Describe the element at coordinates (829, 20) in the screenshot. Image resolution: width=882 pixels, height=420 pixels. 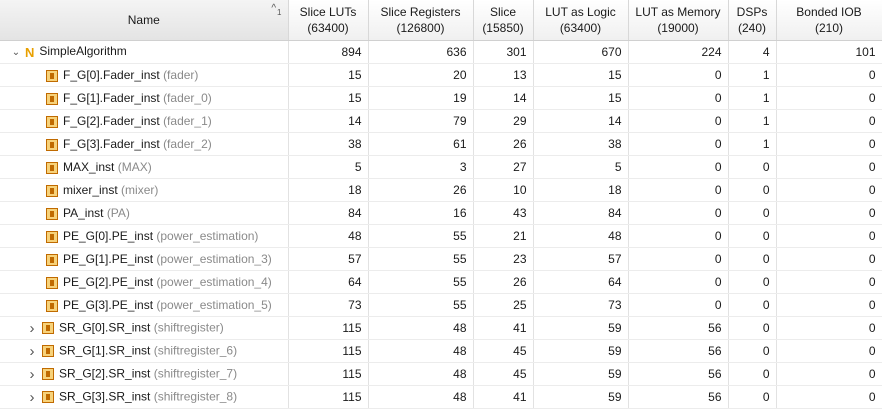
I see `column-header-bonded-iob: Bonded IOB (210)` at that location.